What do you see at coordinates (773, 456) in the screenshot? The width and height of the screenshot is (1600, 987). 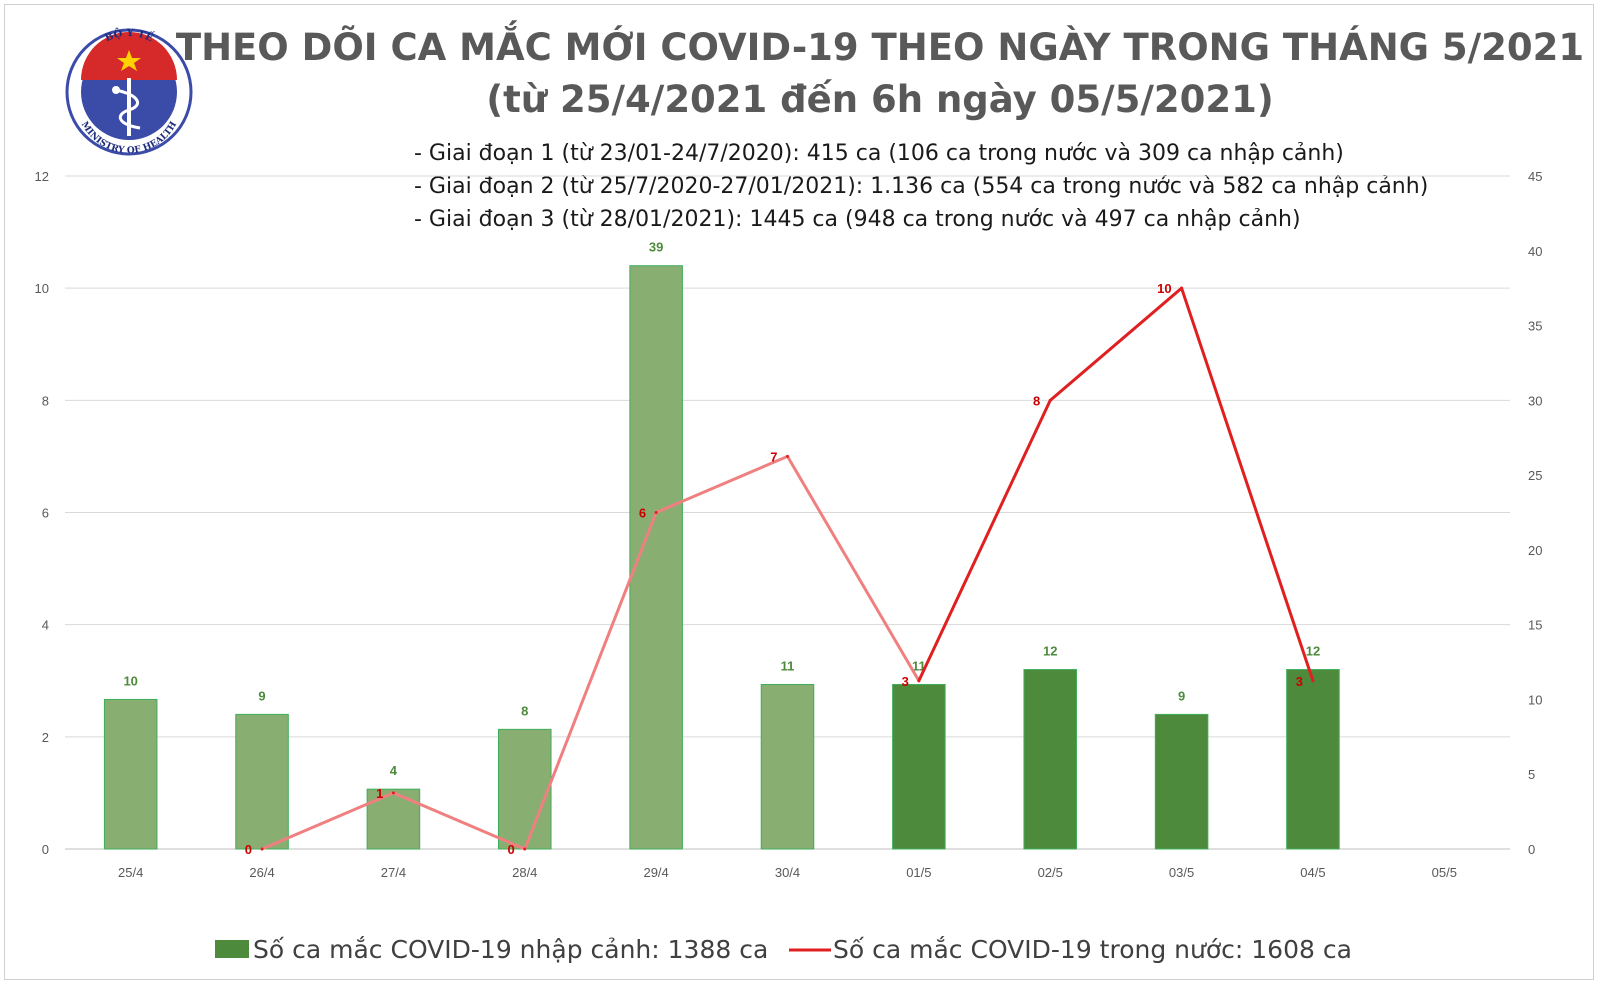 I see `line-value-label: 7` at bounding box center [773, 456].